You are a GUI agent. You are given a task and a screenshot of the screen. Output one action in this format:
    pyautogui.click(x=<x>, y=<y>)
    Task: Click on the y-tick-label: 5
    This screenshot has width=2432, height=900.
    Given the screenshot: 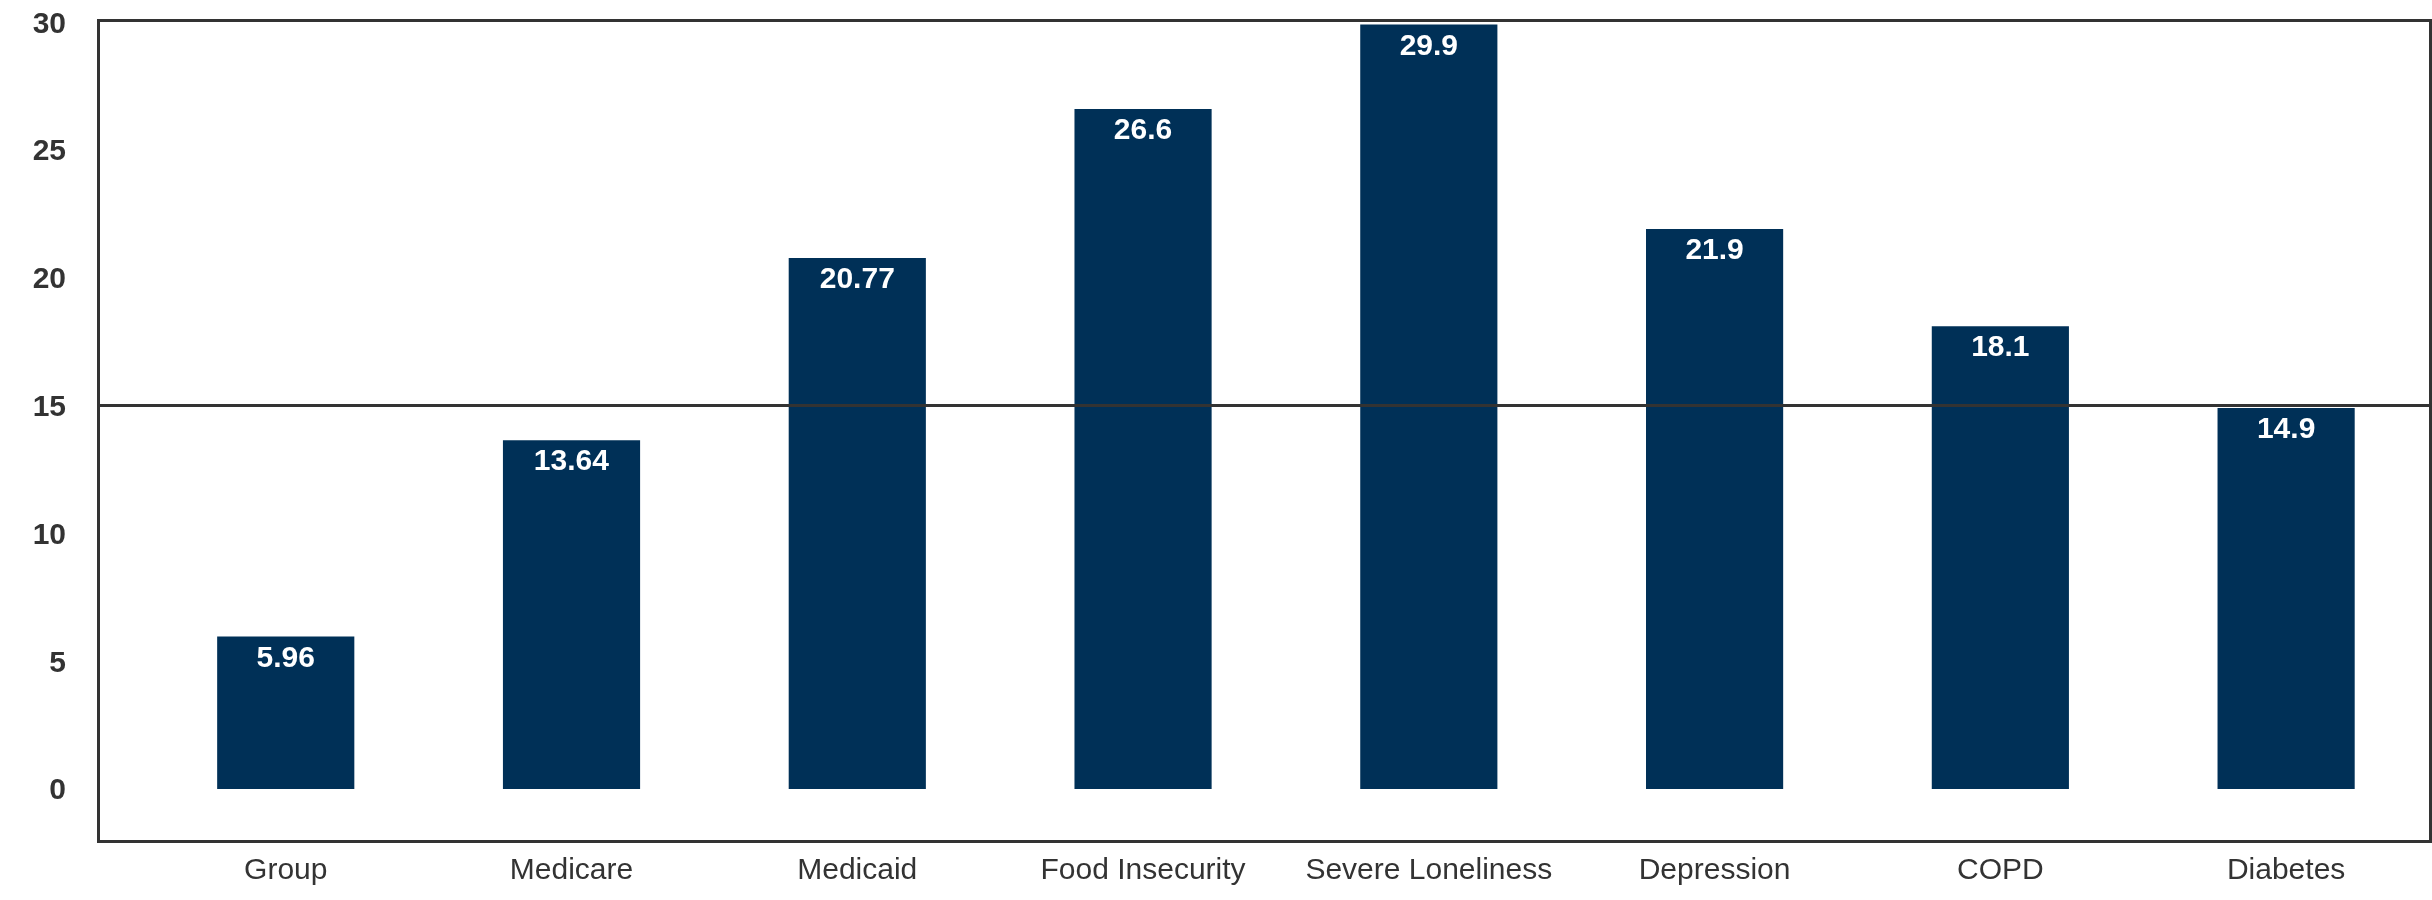 What is the action you would take?
    pyautogui.click(x=57, y=661)
    